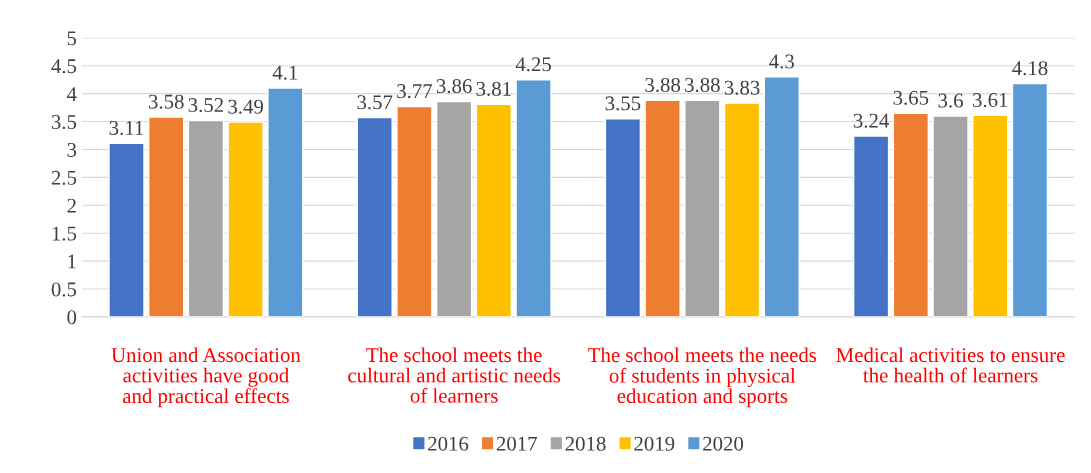  Describe the element at coordinates (64, 289) in the screenshot. I see `y-tick-label: 0.5` at that location.